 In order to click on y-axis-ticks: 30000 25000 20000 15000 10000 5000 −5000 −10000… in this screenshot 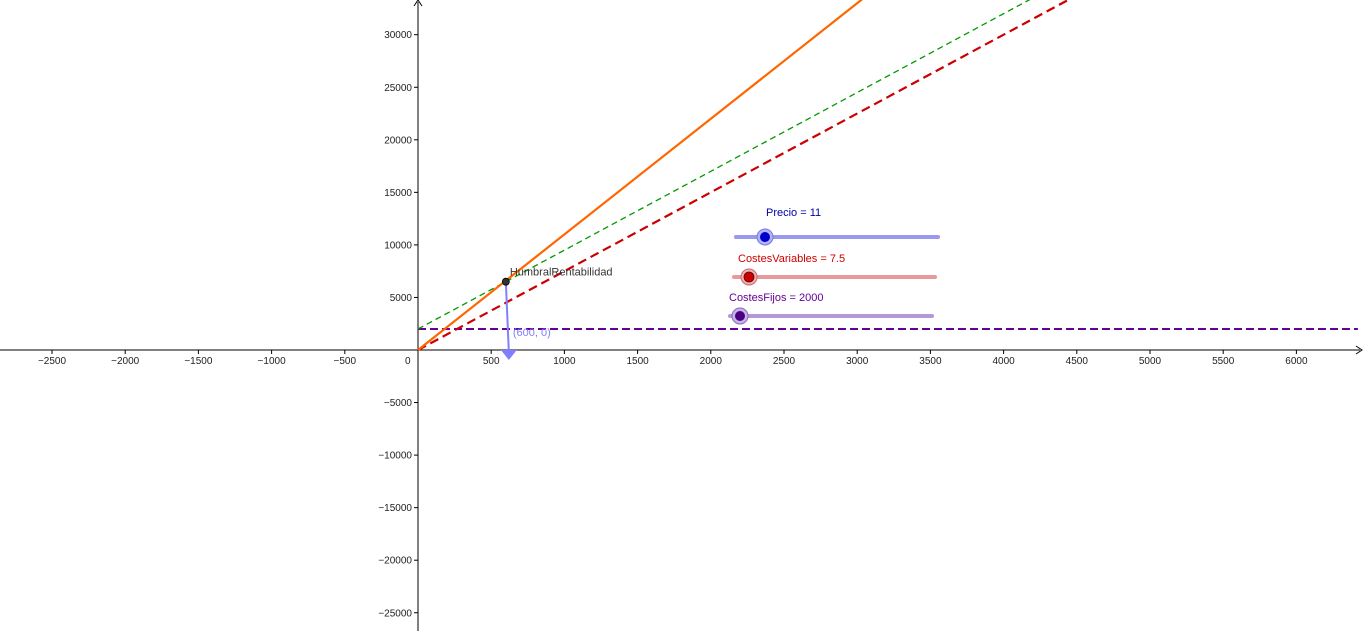, I will do `click(398, 324)`.